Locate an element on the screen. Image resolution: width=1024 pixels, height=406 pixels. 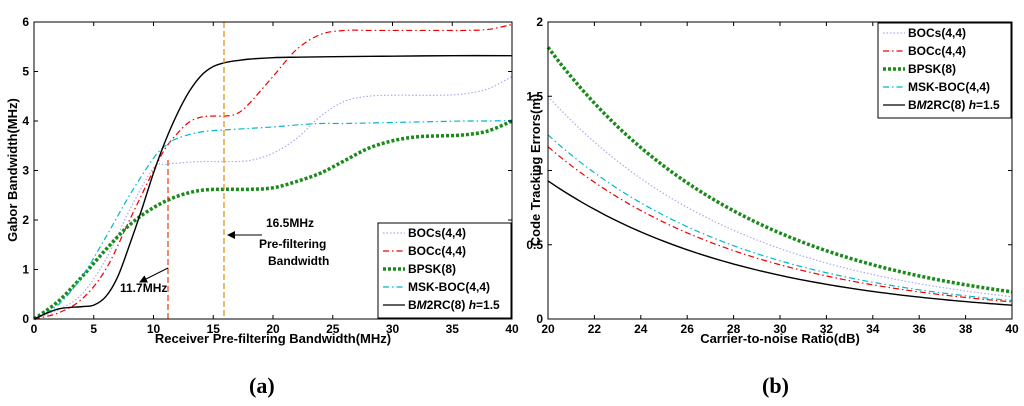
y-tick-label: 5 is located at coordinates (25, 72).